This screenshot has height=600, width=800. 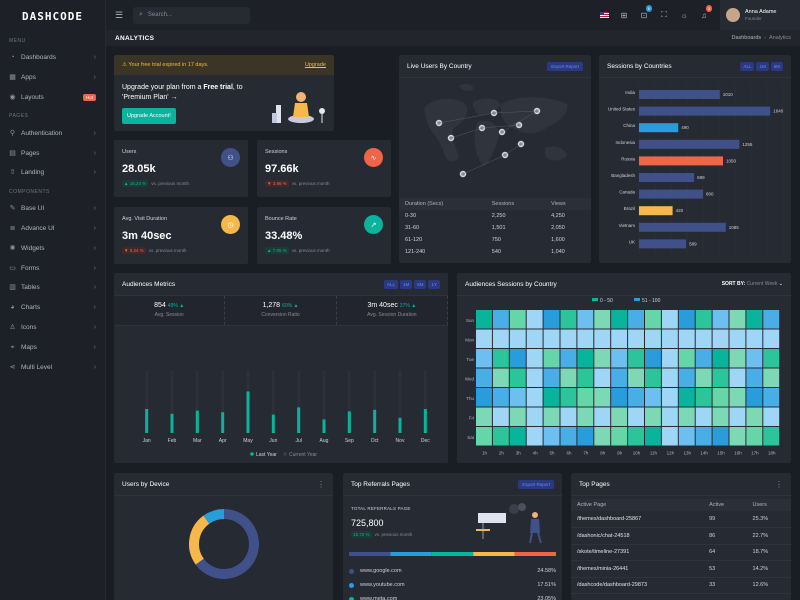 I want to click on dot-icon, so click(x=351, y=571).